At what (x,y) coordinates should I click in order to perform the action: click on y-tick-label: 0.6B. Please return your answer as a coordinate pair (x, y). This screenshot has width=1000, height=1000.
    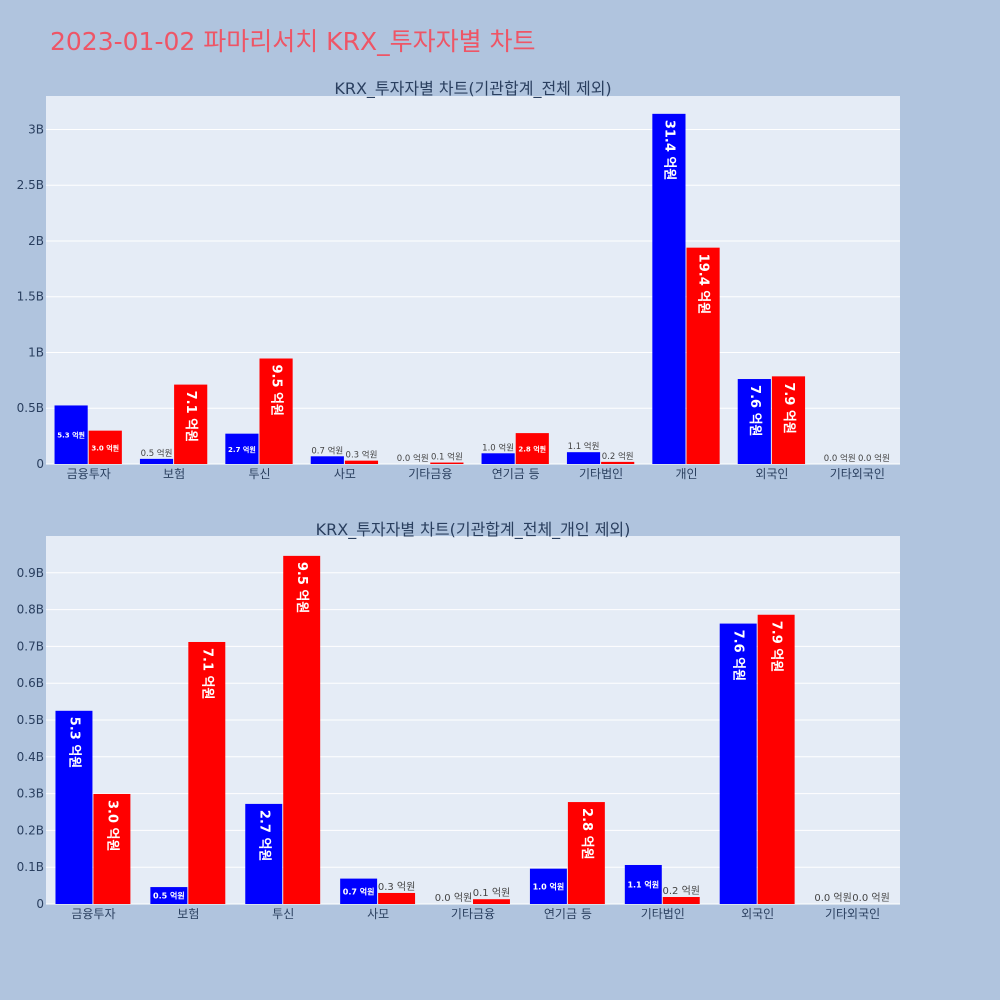
    Looking at the image, I should click on (30, 683).